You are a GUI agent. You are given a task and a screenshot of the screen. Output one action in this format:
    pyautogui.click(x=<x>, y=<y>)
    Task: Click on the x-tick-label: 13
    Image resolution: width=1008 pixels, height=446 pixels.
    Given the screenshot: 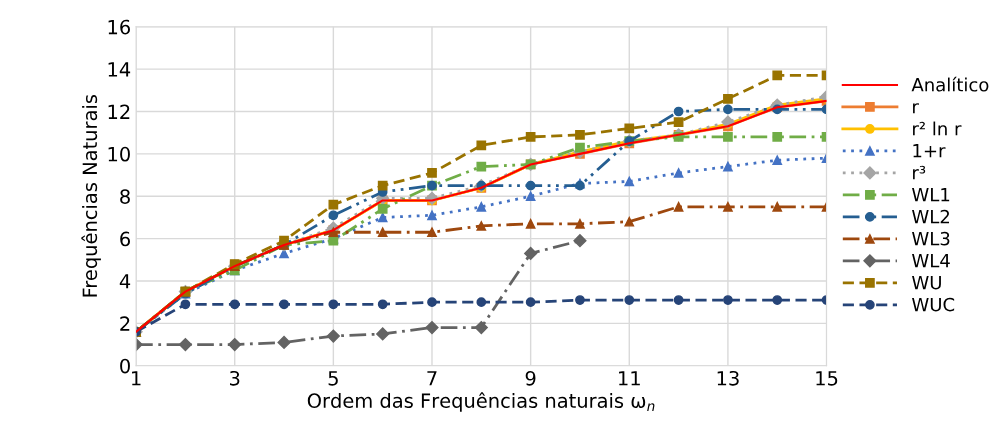 What is the action you would take?
    pyautogui.click(x=728, y=378)
    